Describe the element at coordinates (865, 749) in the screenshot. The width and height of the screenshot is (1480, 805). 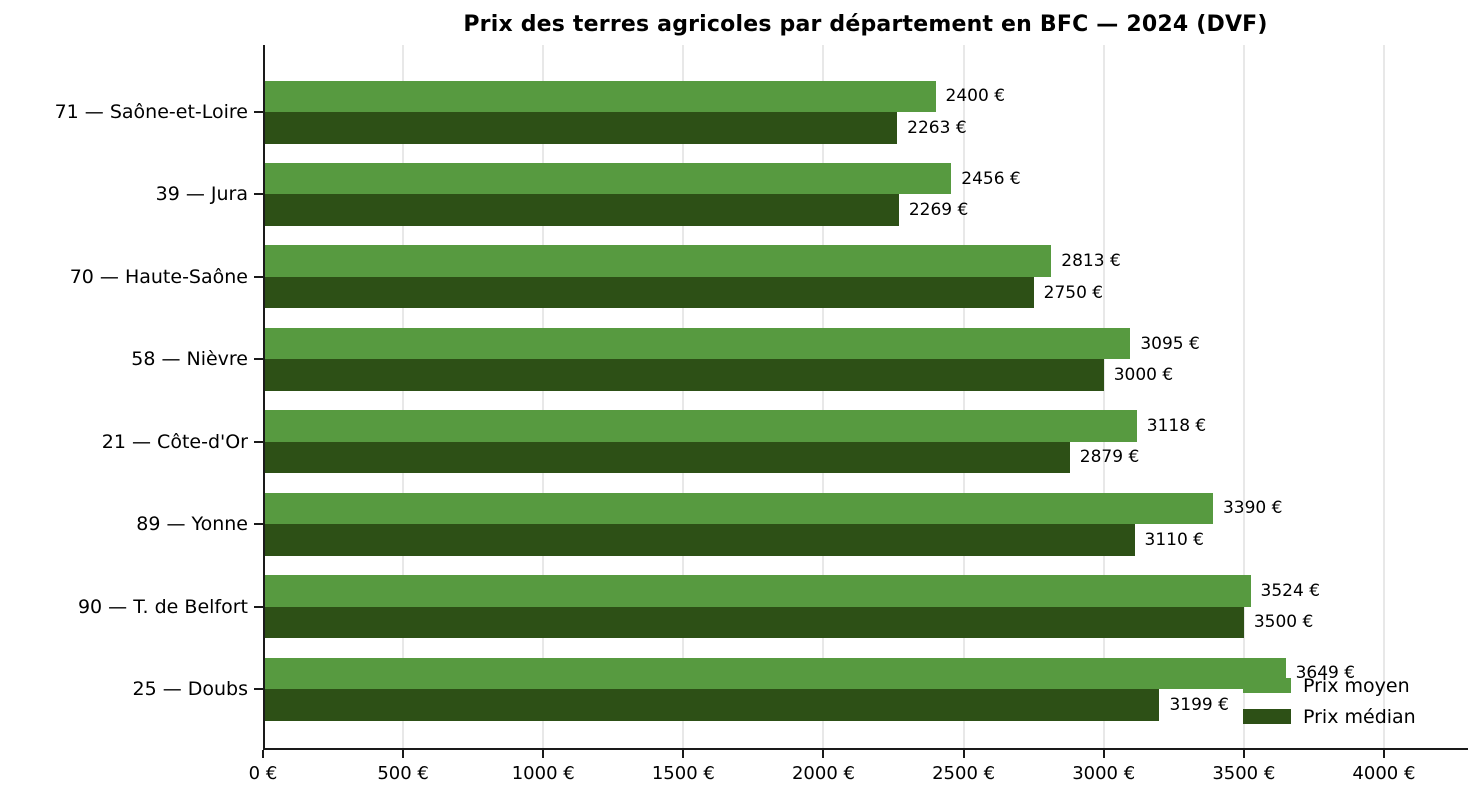
I see `x-axis-line` at that location.